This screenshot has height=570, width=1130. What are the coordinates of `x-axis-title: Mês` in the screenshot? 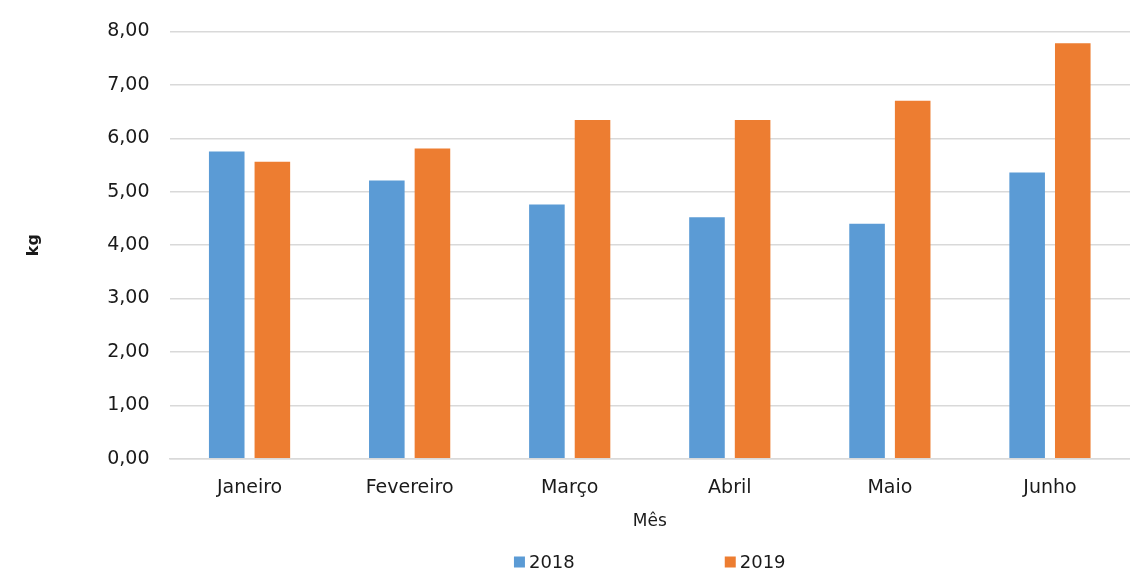 It's located at (649, 520).